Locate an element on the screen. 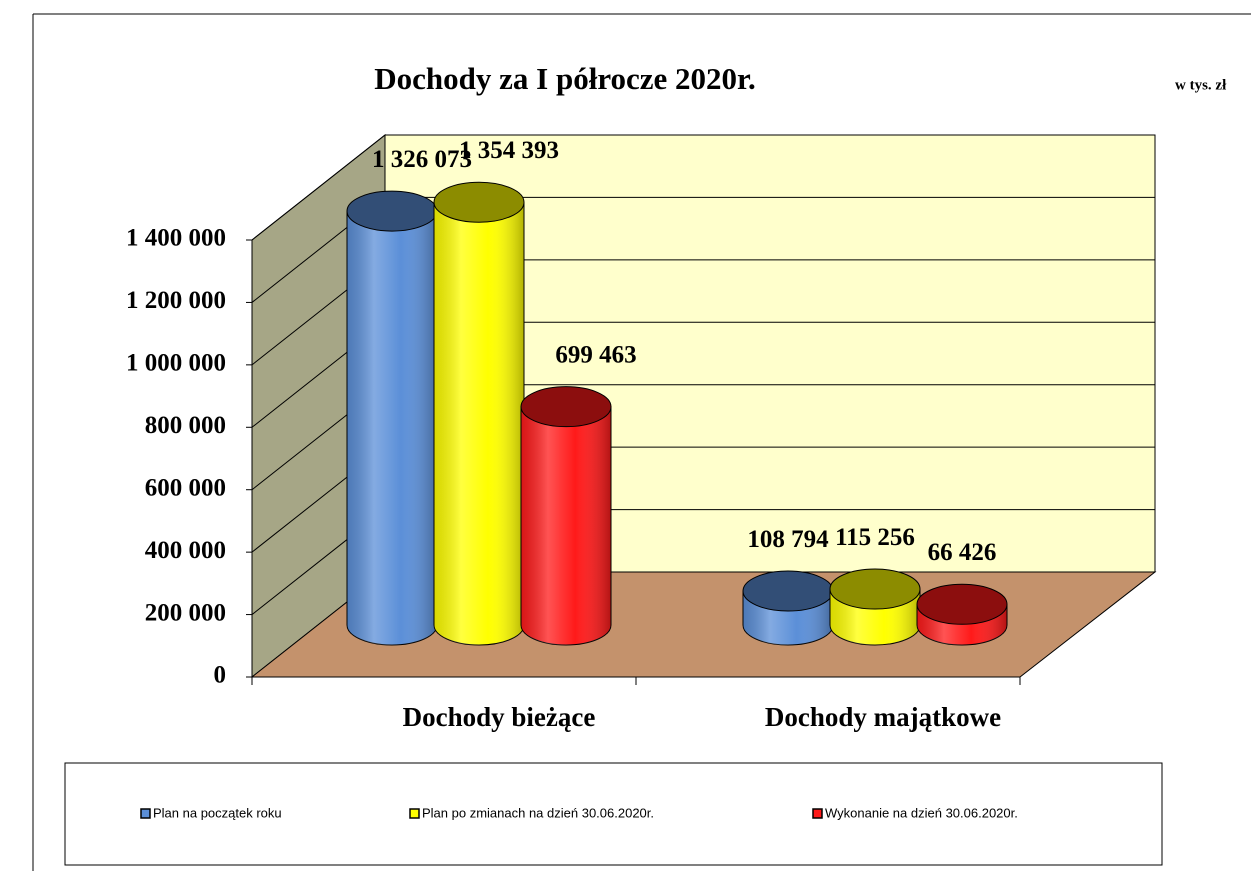 This screenshot has width=1251, height=871. value-label: 1 354 393 is located at coordinates (509, 150).